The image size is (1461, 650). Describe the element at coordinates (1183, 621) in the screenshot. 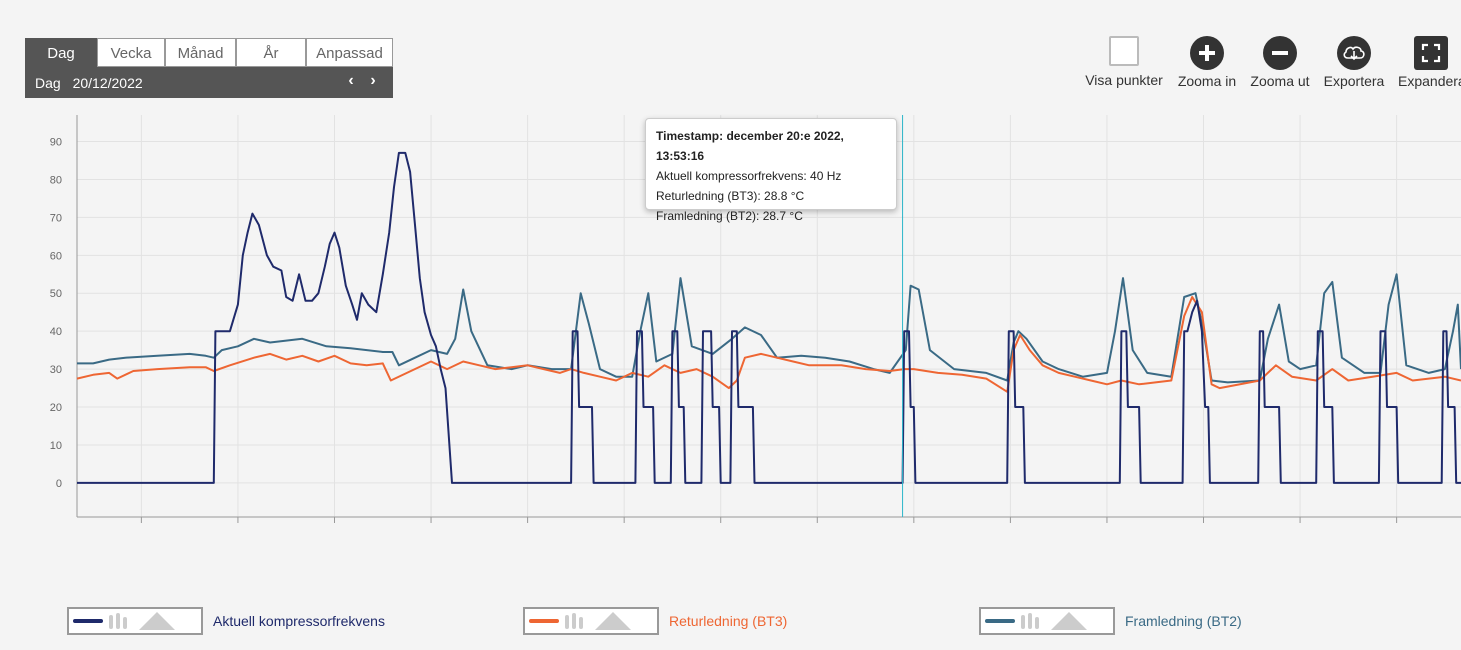

I see `legend-label-supply: Framledning (BT2)` at that location.